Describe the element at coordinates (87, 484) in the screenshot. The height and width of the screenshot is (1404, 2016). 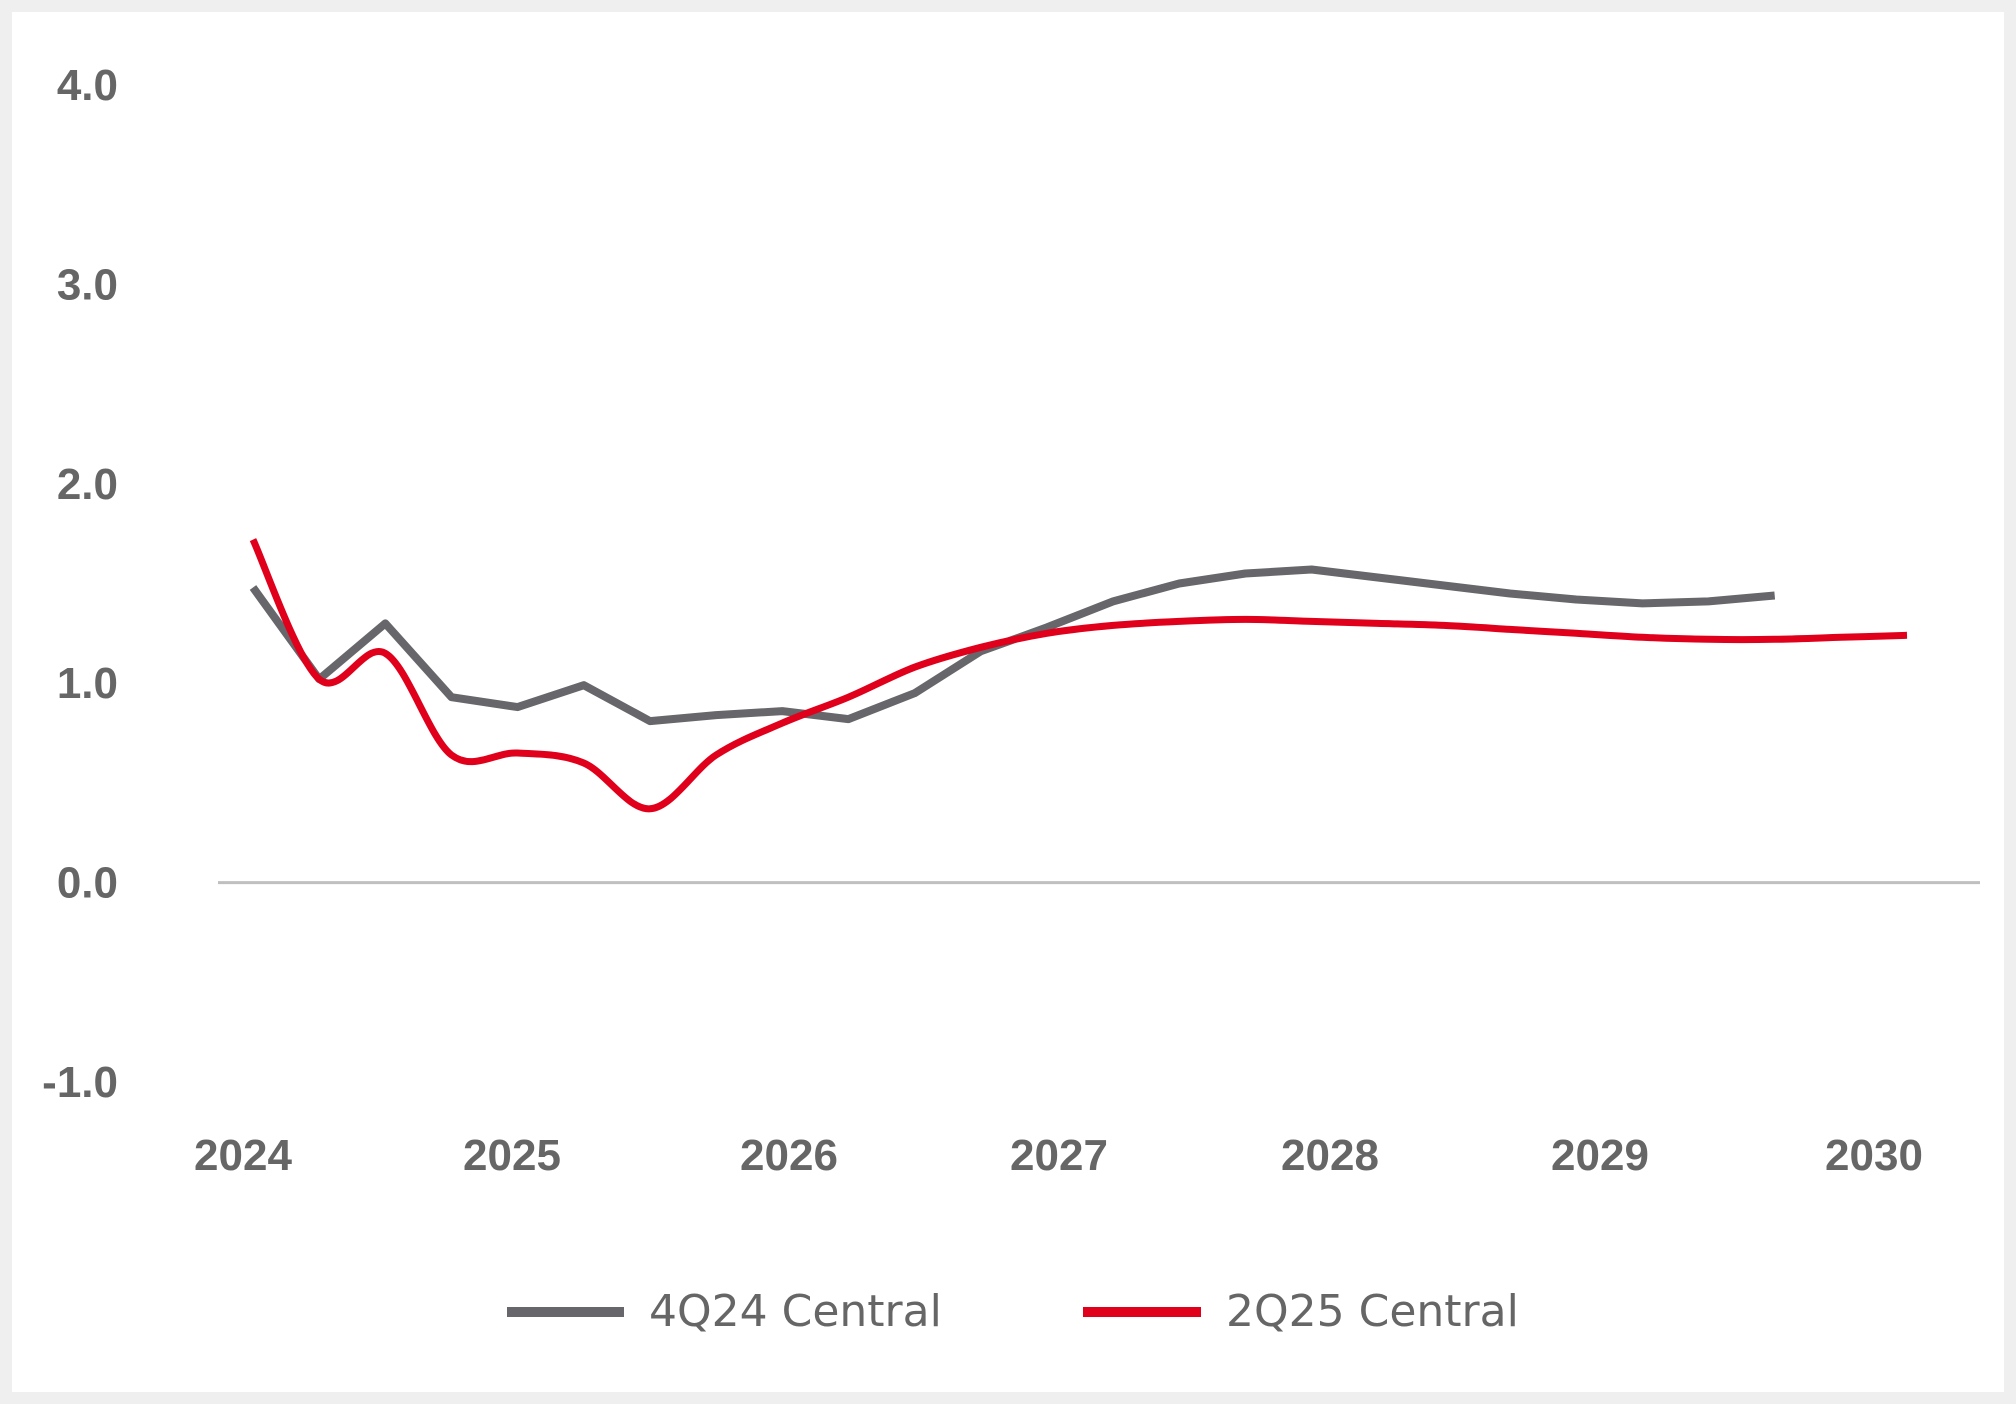
I see `y-tick-label: 2.0` at that location.